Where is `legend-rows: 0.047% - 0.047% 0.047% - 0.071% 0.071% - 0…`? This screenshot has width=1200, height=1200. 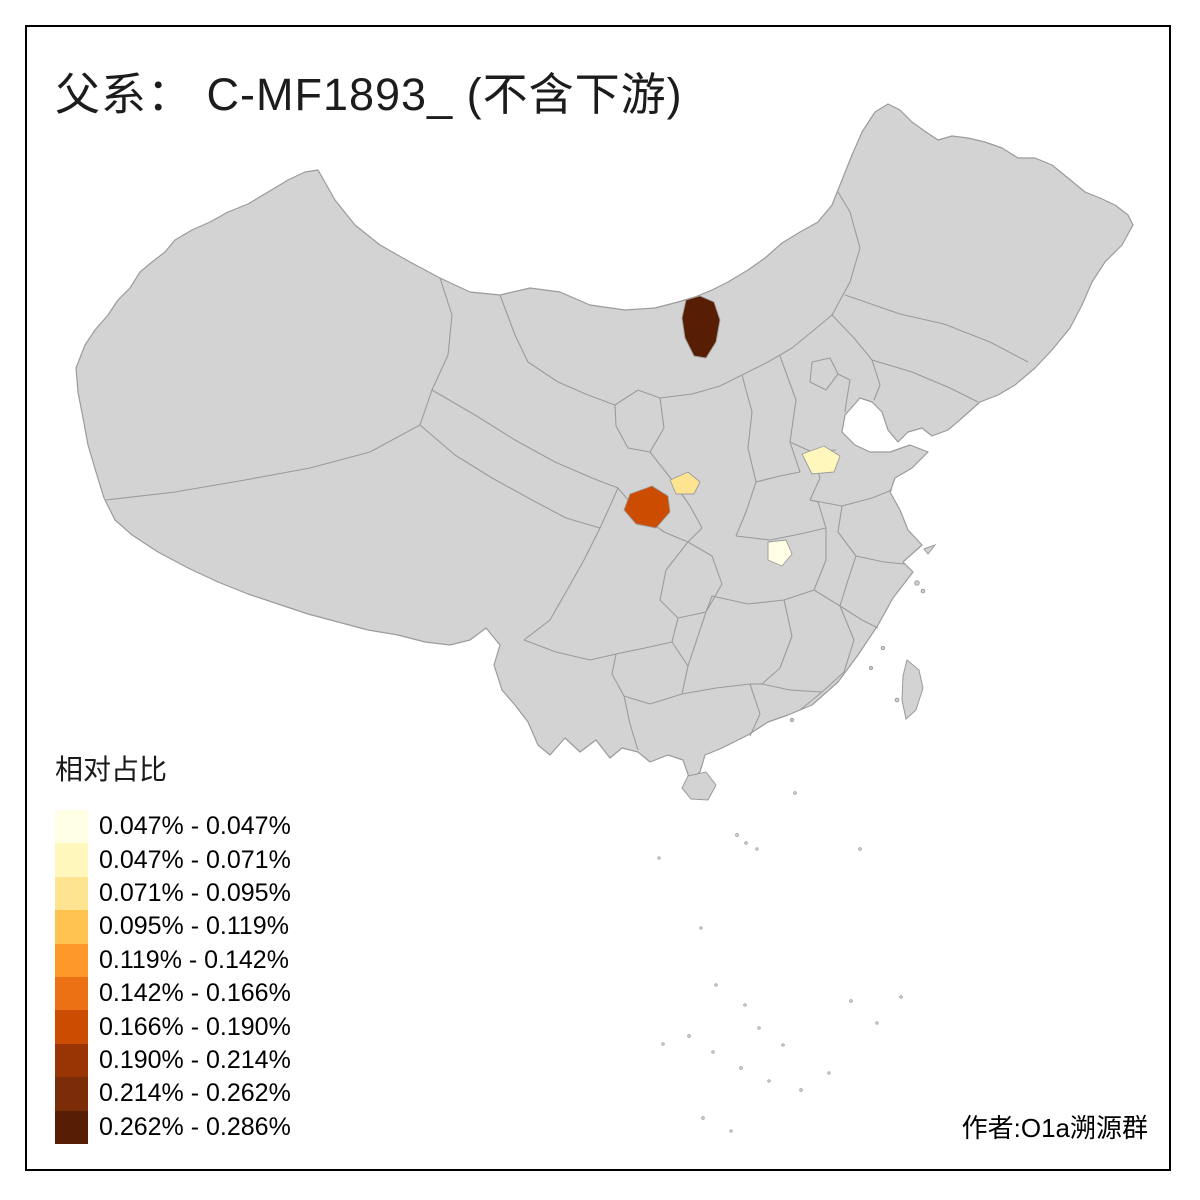 legend-rows: 0.047% - 0.047% 0.047% - 0.071% 0.071% - 0… is located at coordinates (173, 977).